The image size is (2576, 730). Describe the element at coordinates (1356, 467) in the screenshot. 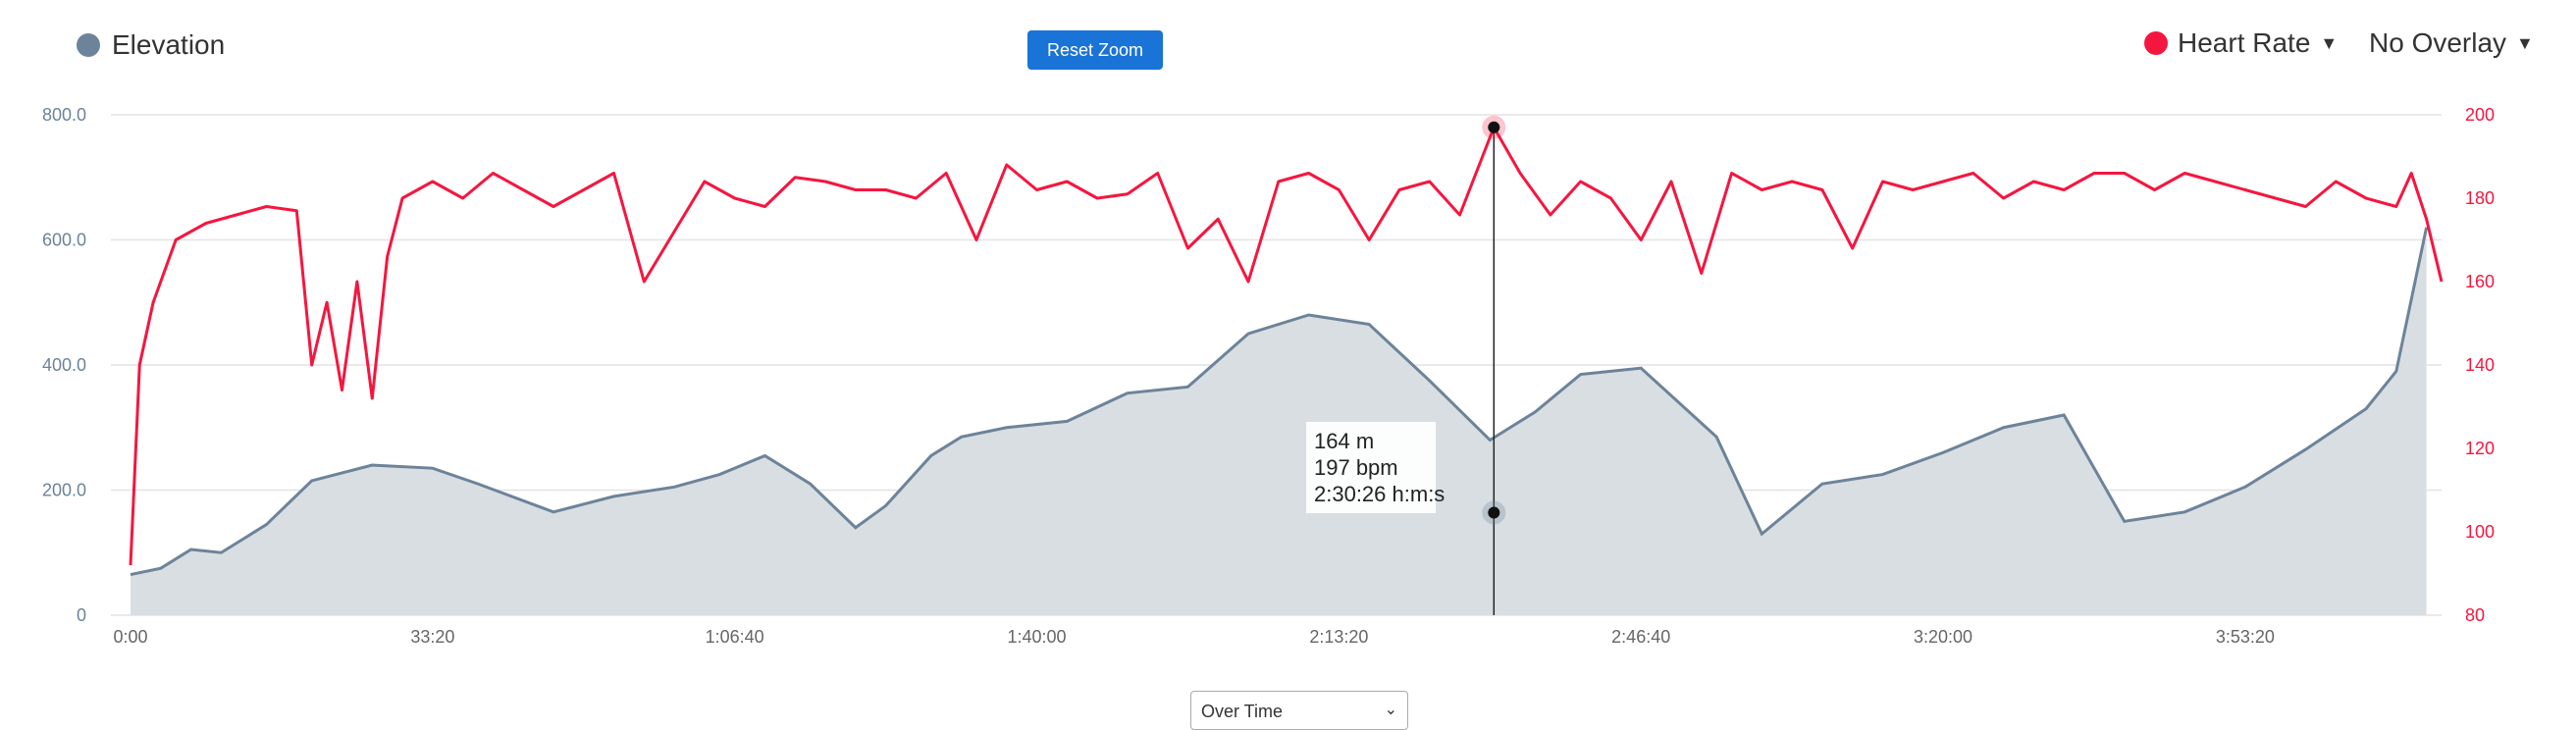

I see `tooltip-heart-rate: 197 bpm` at that location.